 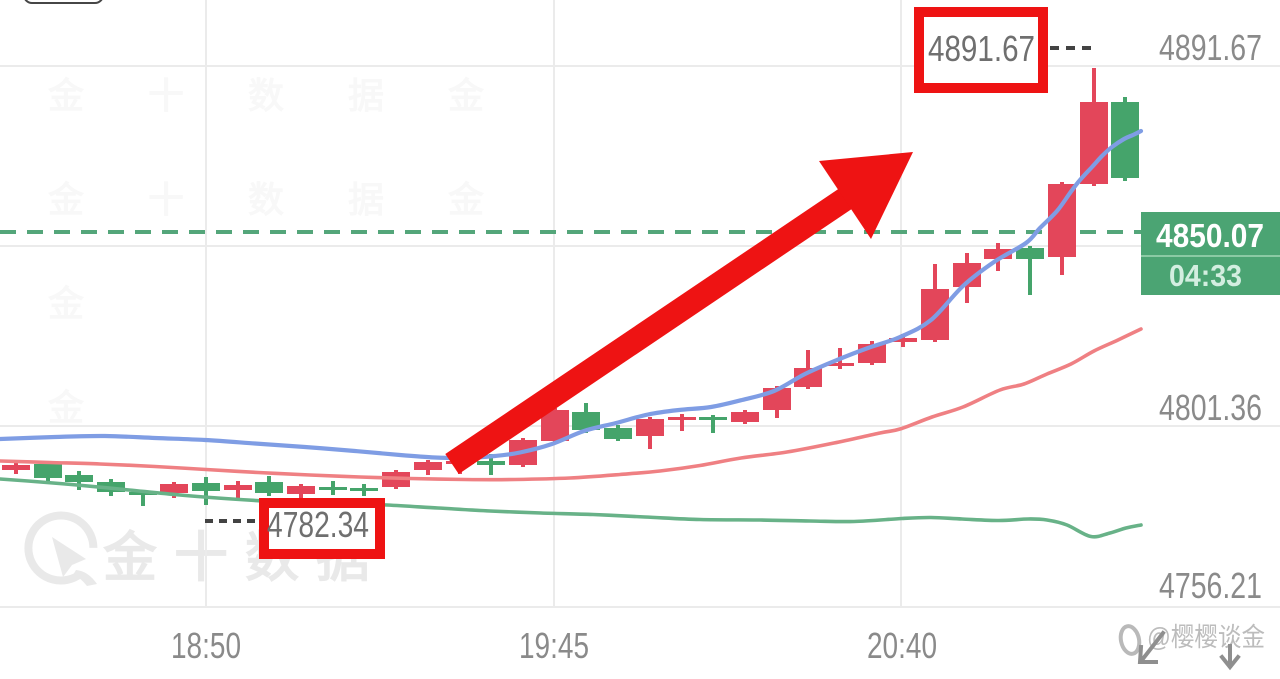 I want to click on svg-text: 04:33, so click(x=1205, y=275).